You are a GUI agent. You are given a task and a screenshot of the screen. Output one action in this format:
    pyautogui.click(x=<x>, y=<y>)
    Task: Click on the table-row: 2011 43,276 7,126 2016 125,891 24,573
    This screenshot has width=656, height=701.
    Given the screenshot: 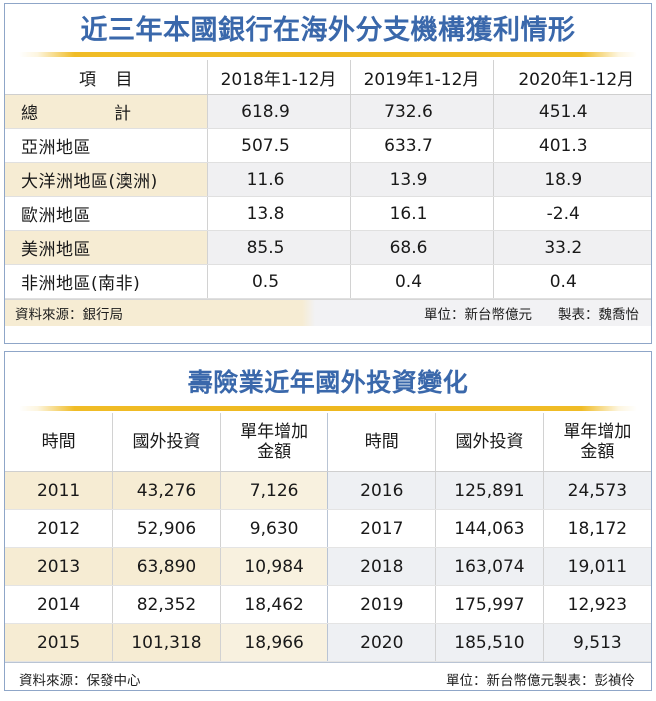 What is the action you would take?
    pyautogui.click(x=328, y=490)
    